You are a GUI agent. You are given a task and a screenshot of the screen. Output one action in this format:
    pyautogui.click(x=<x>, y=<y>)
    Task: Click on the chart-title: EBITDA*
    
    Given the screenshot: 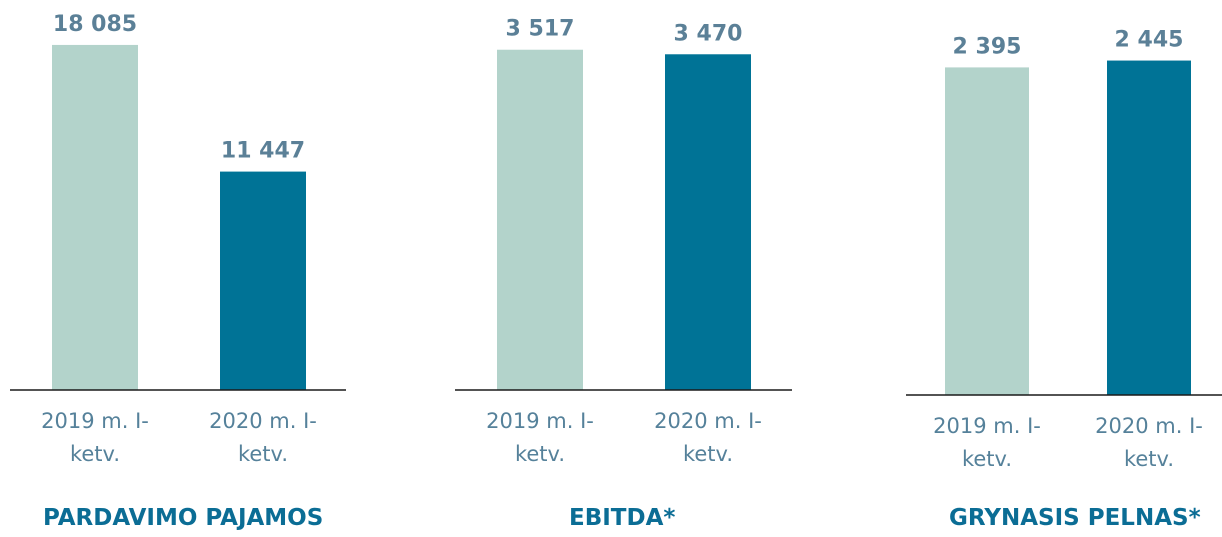 What is the action you would take?
    pyautogui.click(x=622, y=518)
    